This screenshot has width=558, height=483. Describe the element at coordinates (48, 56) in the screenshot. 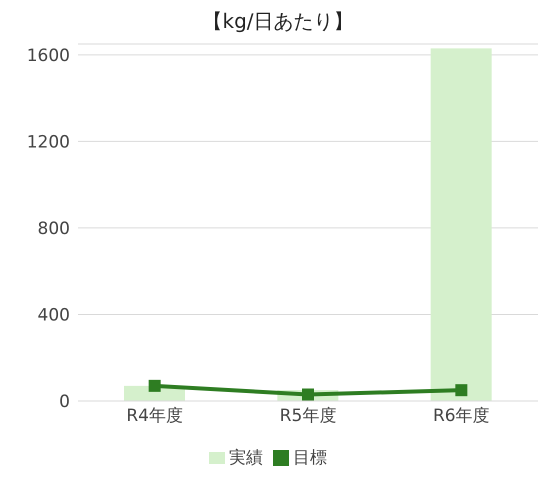

I see `y-tick-label: 1600` at that location.